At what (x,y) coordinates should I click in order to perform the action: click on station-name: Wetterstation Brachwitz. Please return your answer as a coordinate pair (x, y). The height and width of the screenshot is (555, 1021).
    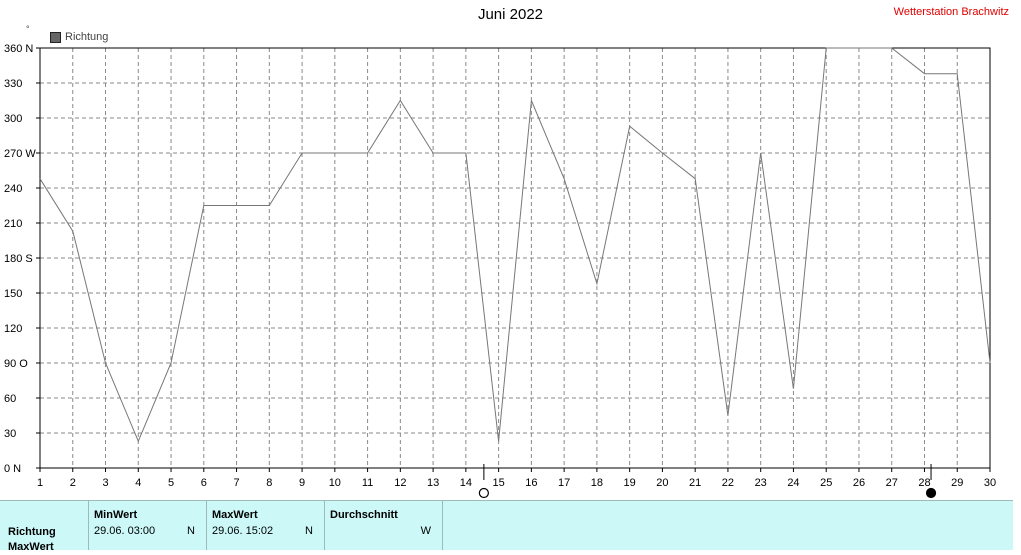
    Looking at the image, I should click on (951, 12).